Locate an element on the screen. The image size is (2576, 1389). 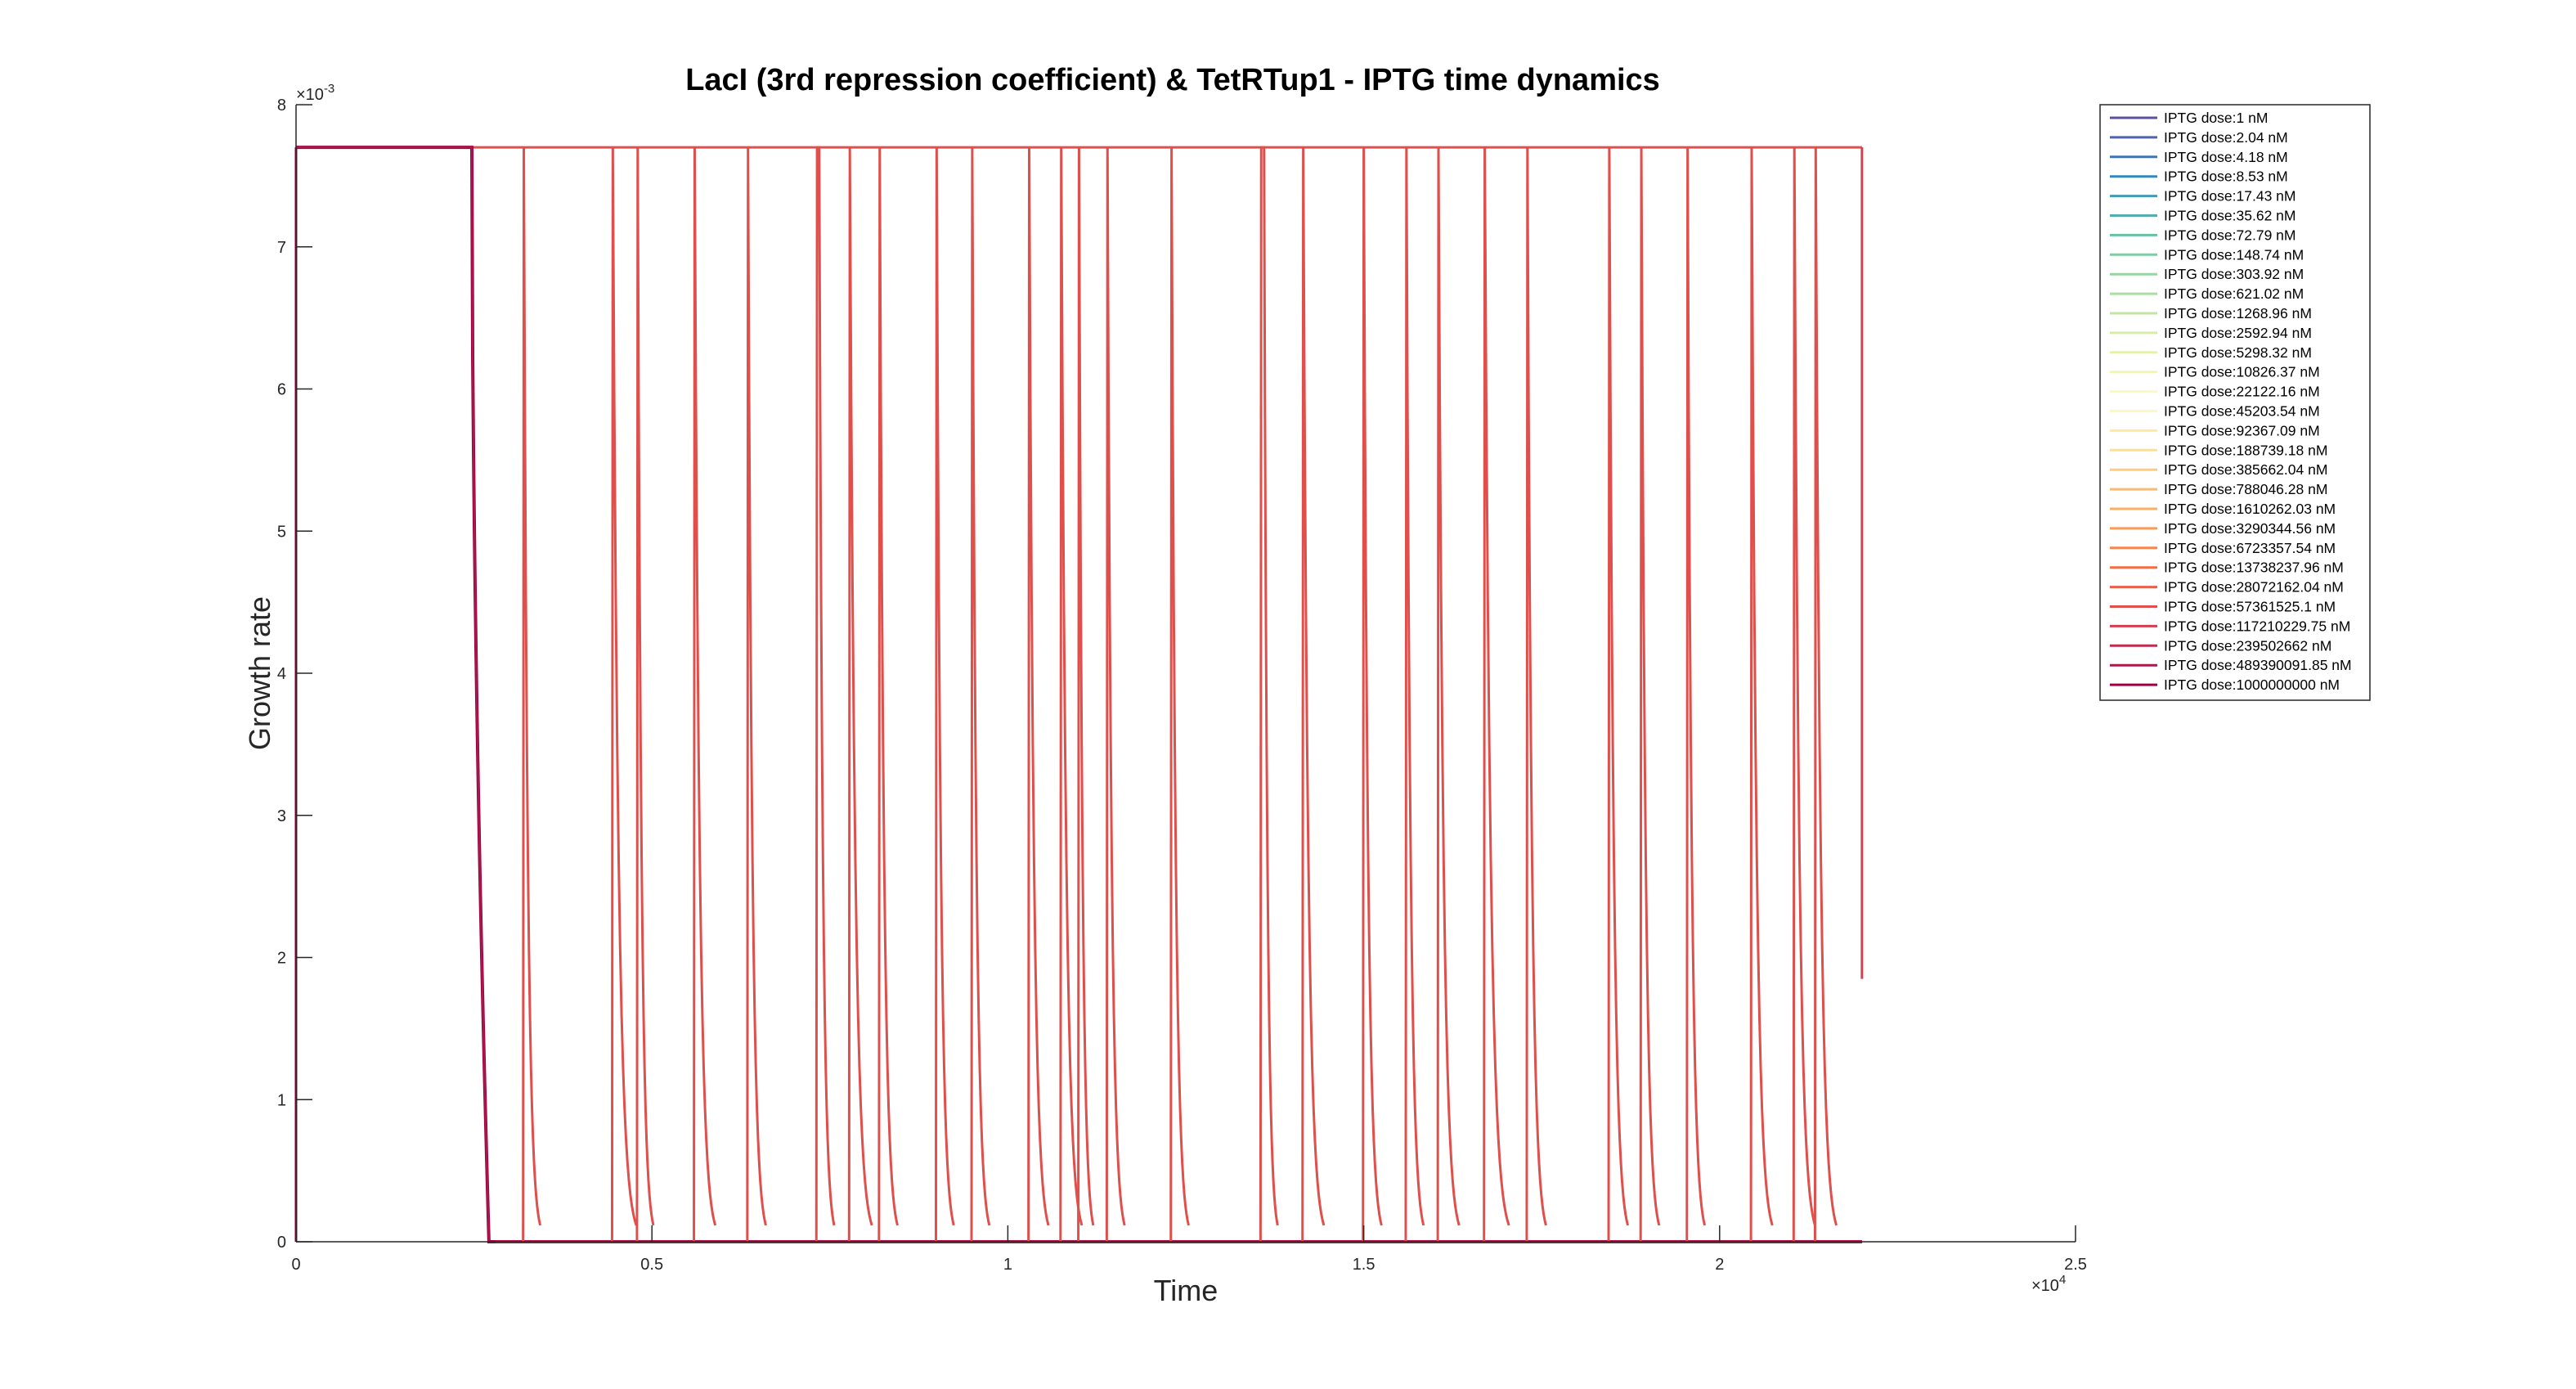
y-tick-label: 1 is located at coordinates (281, 1100).